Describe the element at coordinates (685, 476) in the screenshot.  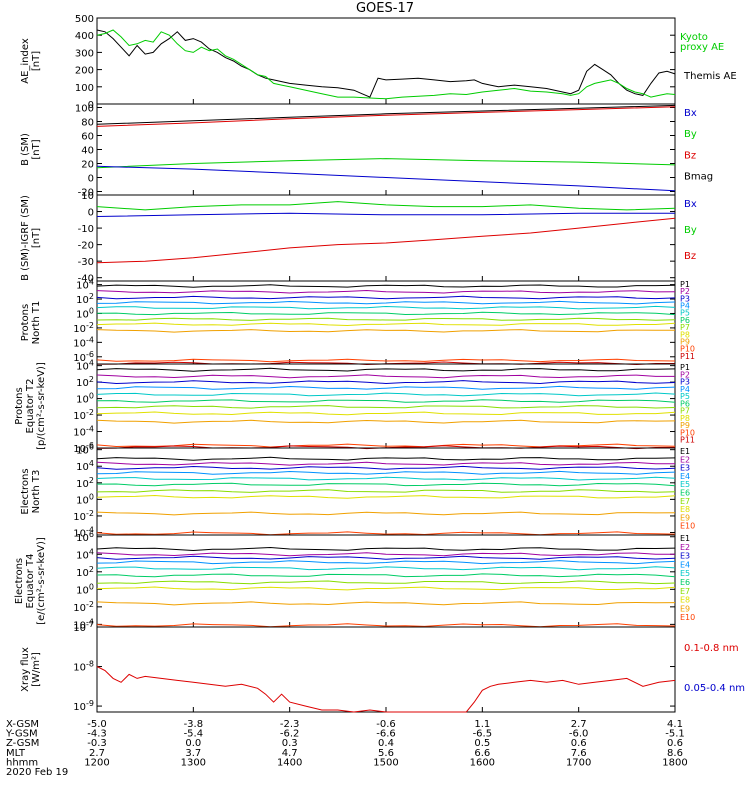
I see `legend-e_north-4: E4` at that location.